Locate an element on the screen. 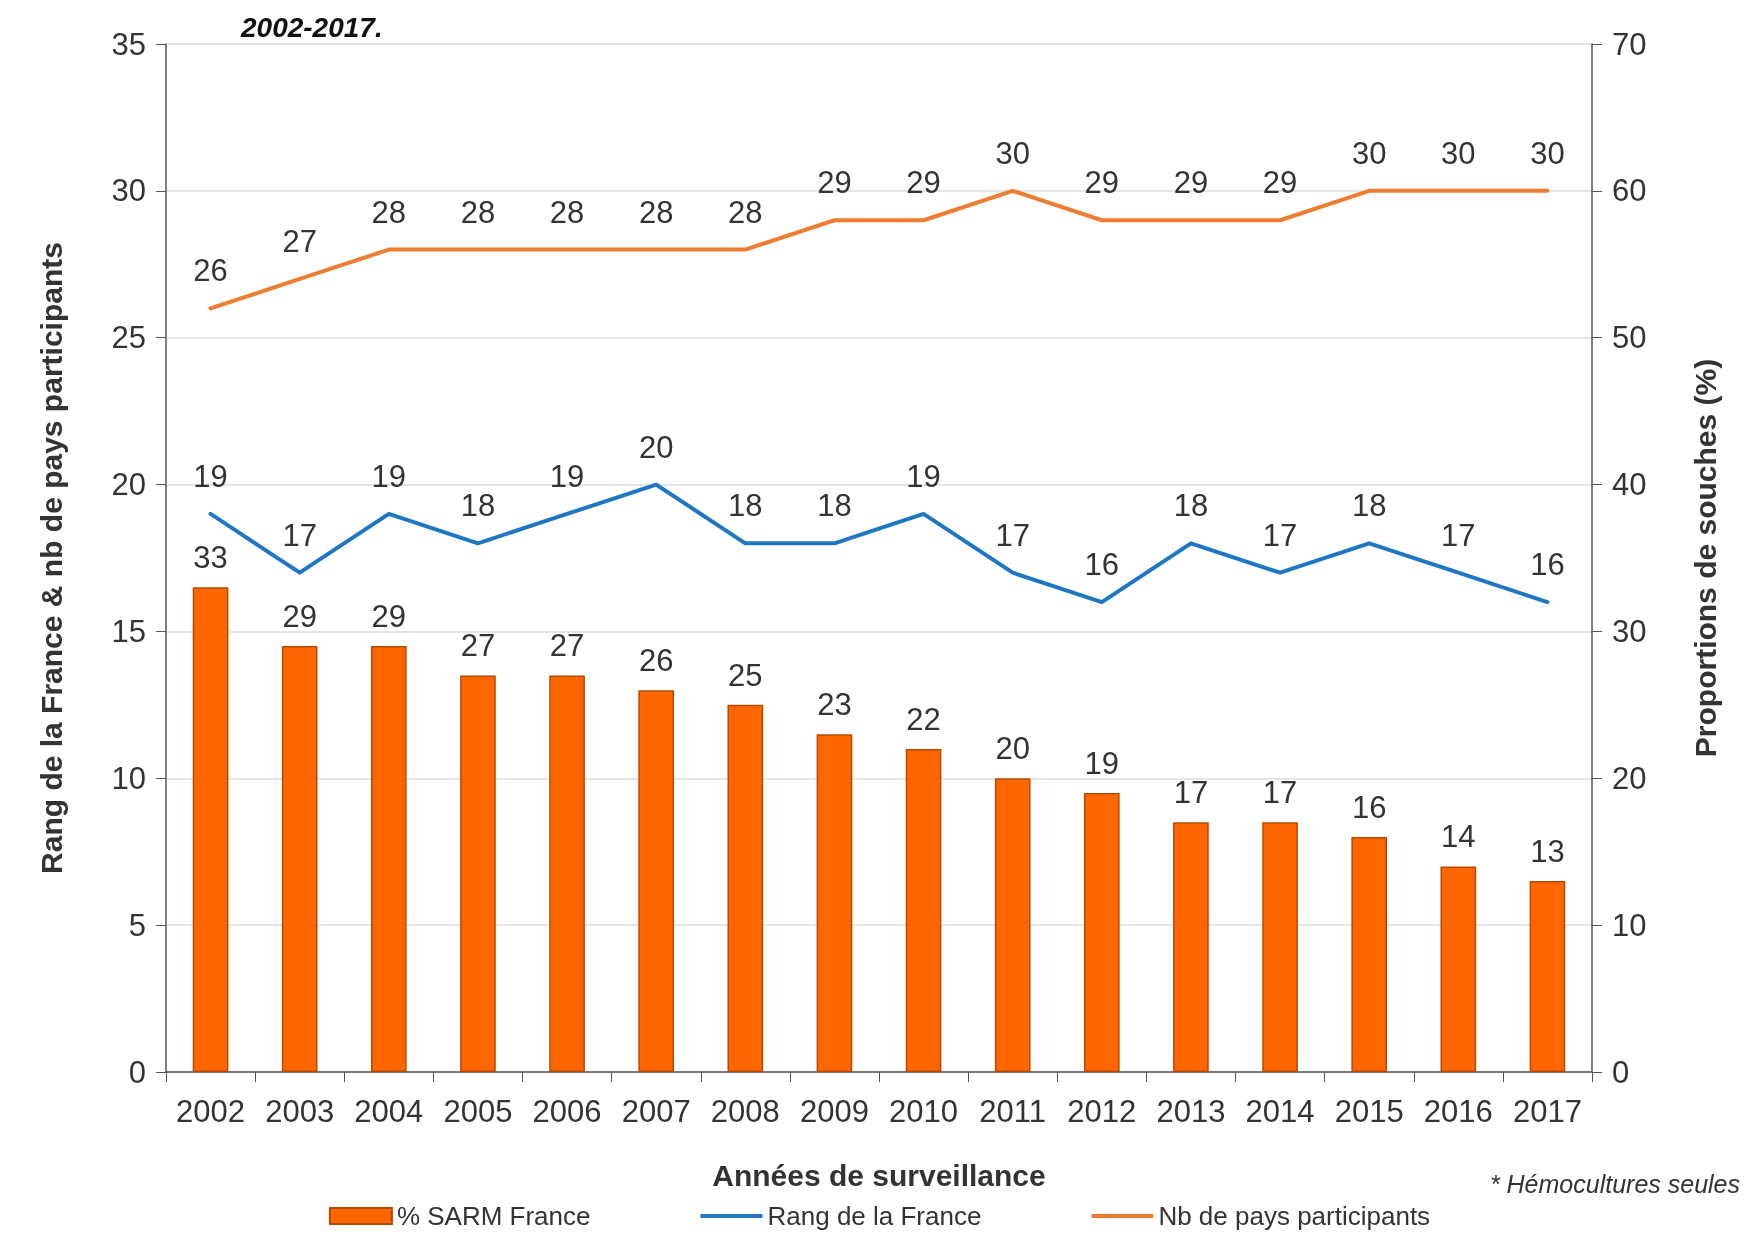  x-tick-label: 2012 is located at coordinates (1102, 1111).